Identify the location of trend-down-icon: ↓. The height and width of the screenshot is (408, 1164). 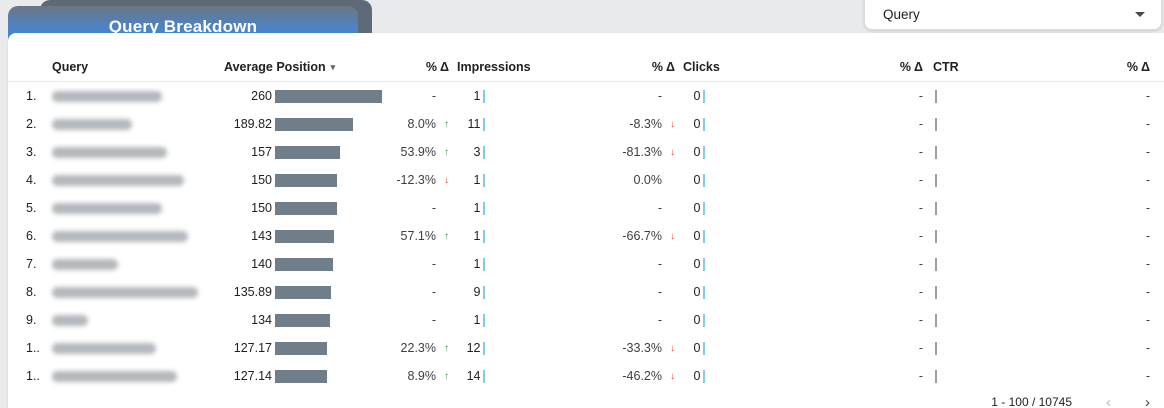
(672, 348).